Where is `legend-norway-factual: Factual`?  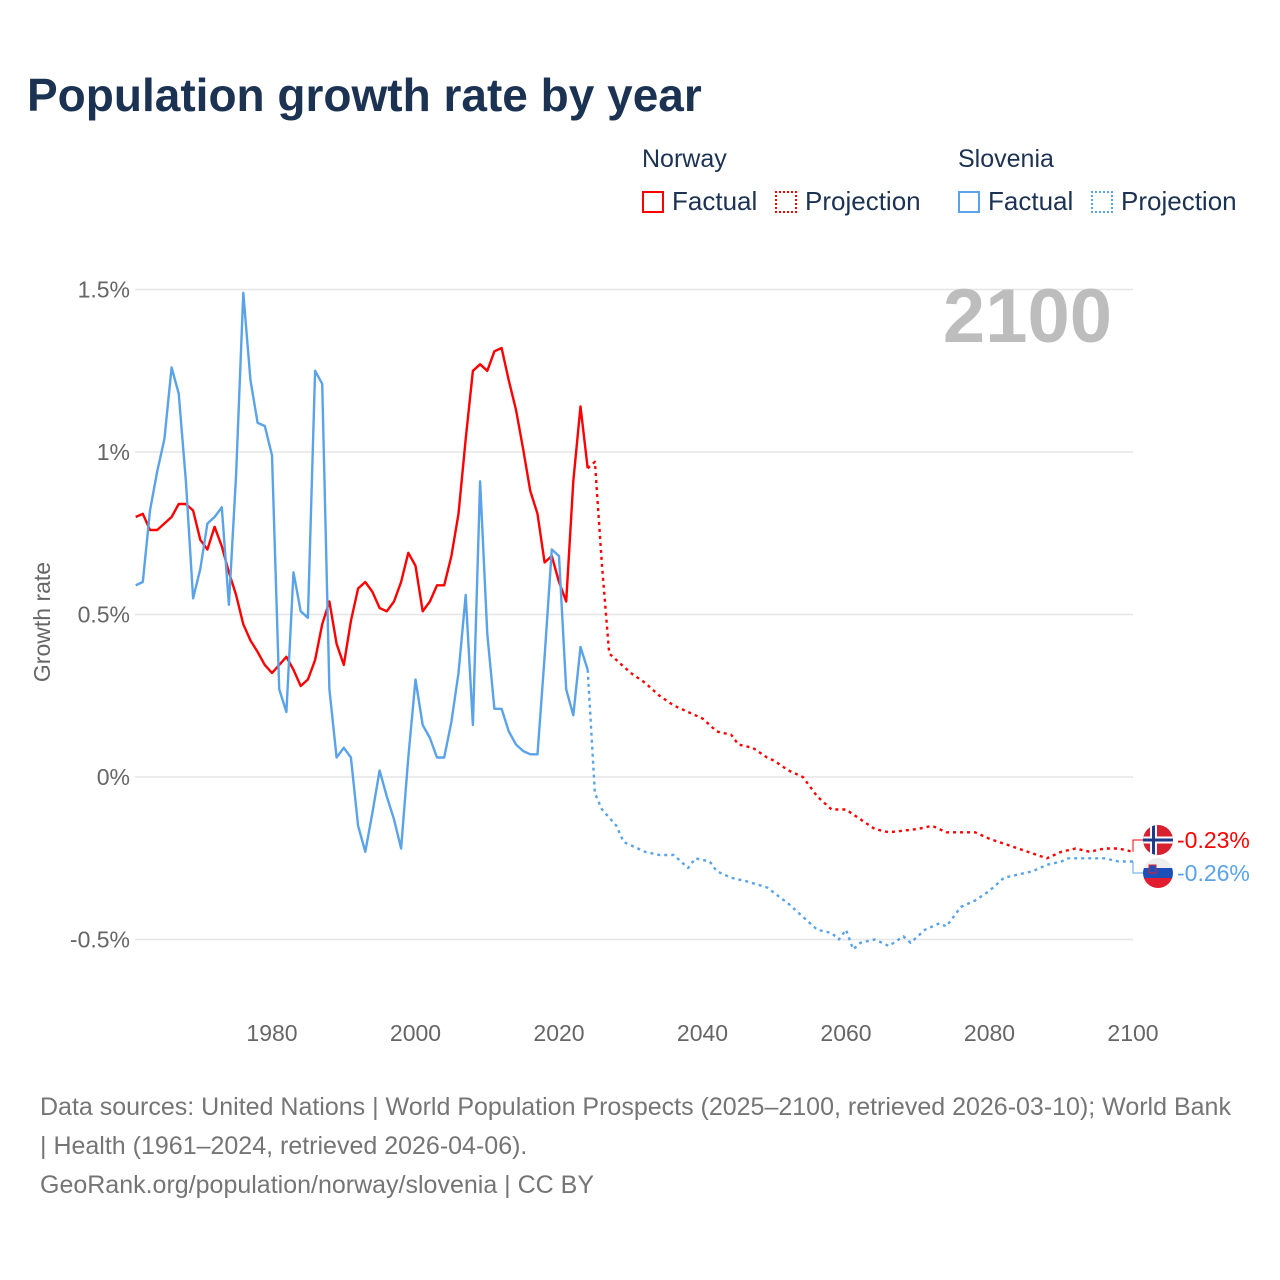
legend-norway-factual: Factual is located at coordinates (699, 201).